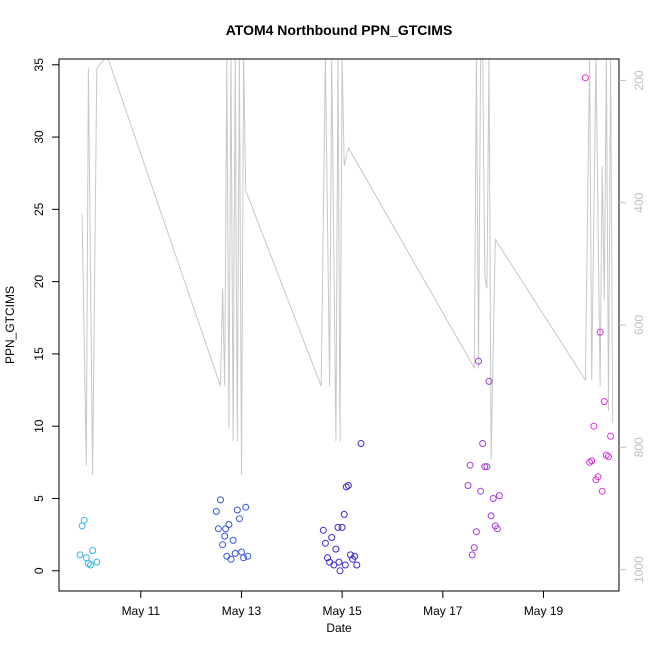  I want to click on x-tick-label: May 11, so click(141, 611).